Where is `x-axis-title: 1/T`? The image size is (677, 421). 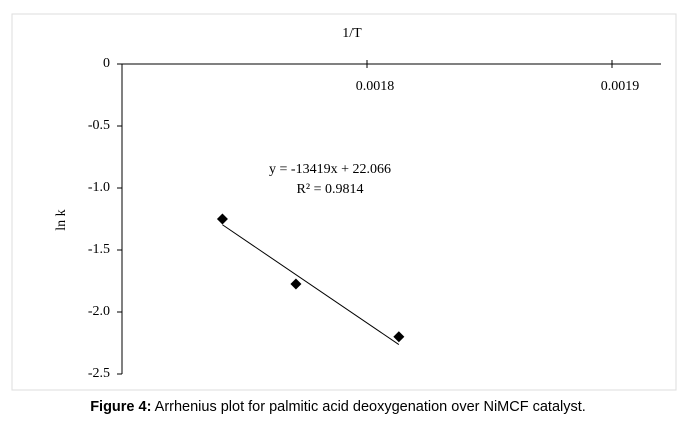
x-axis-title: 1/T is located at coordinates (352, 33).